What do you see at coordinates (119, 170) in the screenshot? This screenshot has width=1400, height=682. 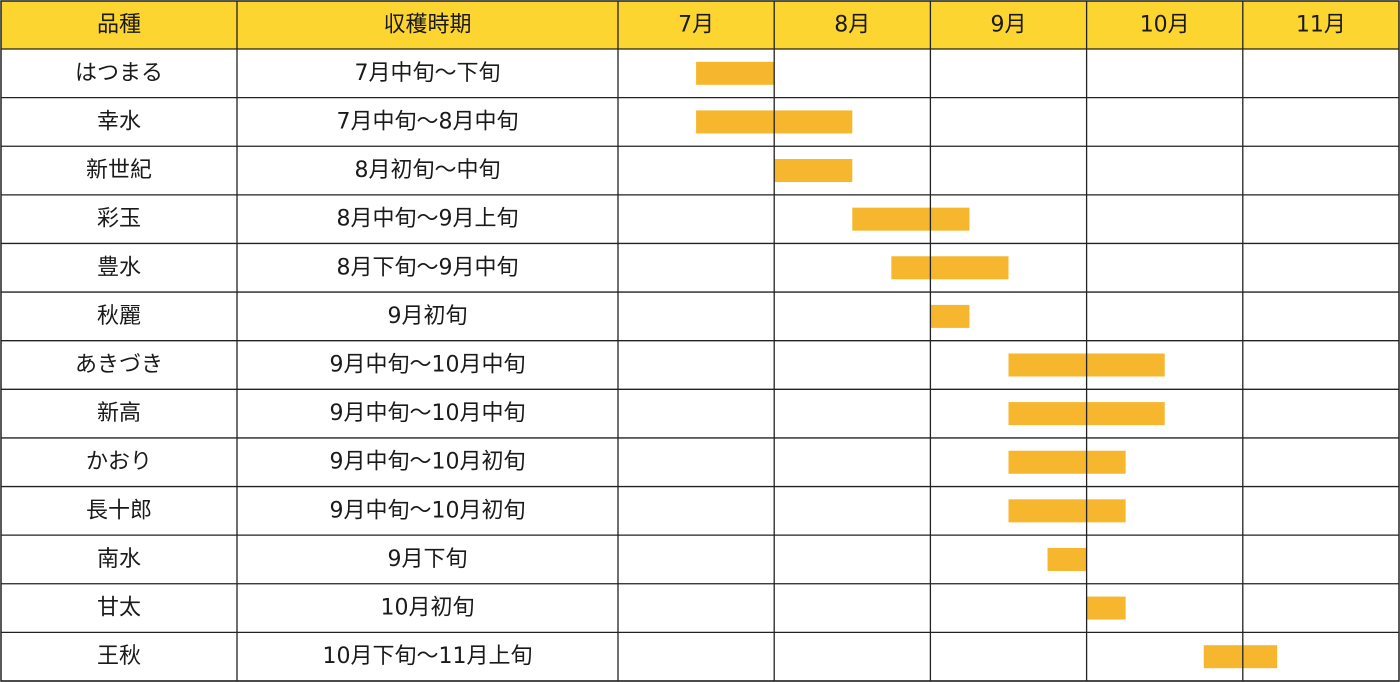 I see `variety-name: 新世紀` at bounding box center [119, 170].